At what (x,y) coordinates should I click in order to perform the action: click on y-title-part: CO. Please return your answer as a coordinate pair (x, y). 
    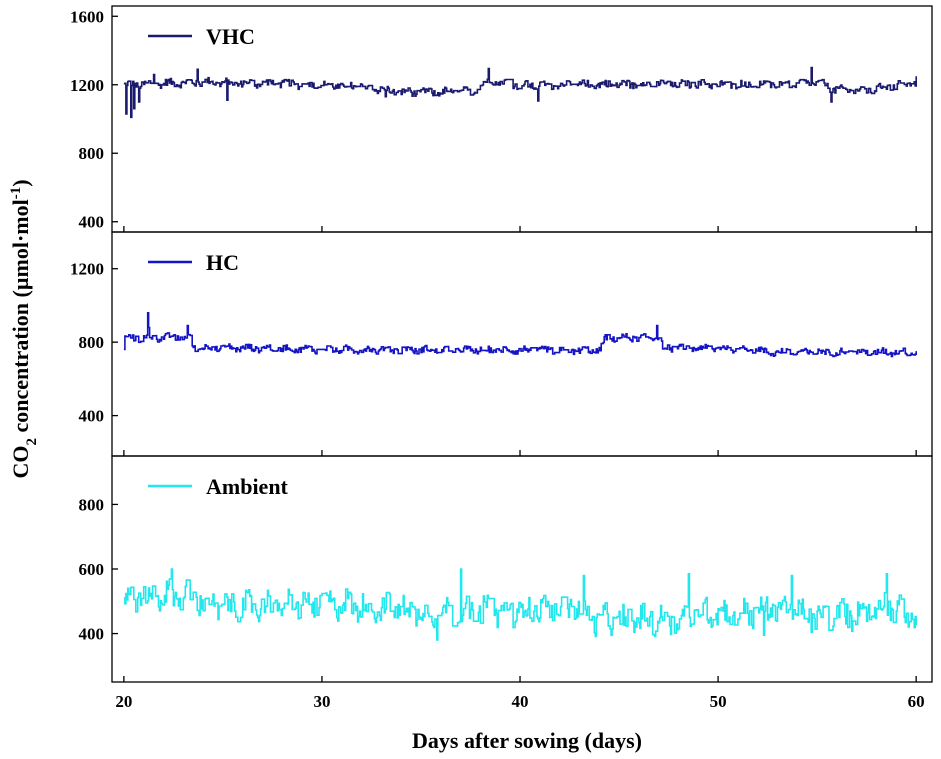
    Looking at the image, I should click on (20, 462).